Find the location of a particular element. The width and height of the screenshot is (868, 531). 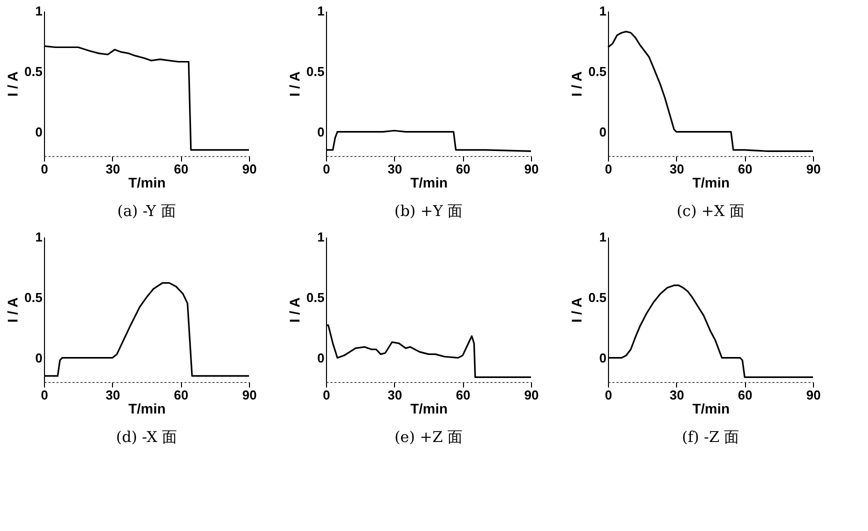

text: (f) -Z 面 is located at coordinates (711, 437).